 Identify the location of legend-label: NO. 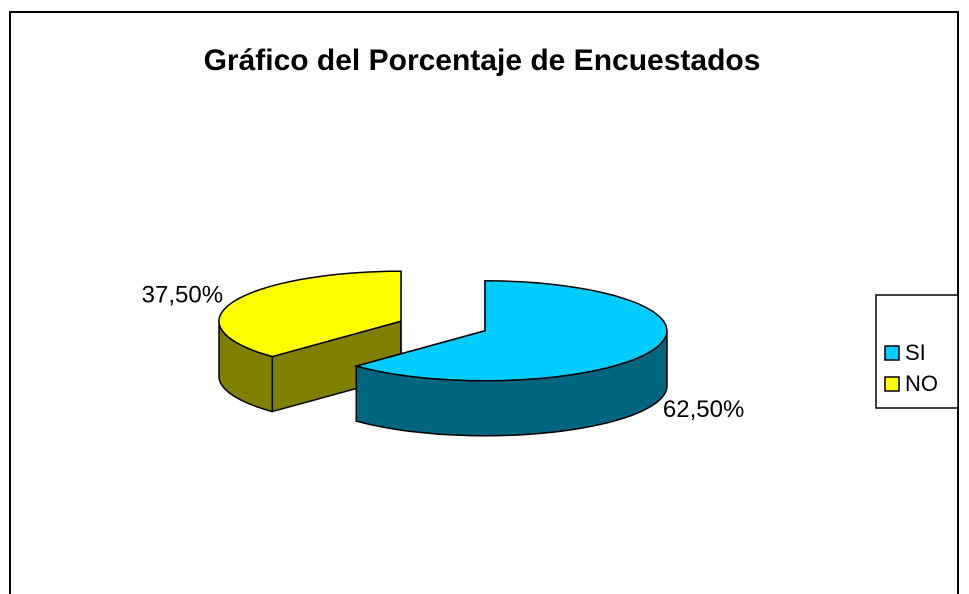
(921, 383).